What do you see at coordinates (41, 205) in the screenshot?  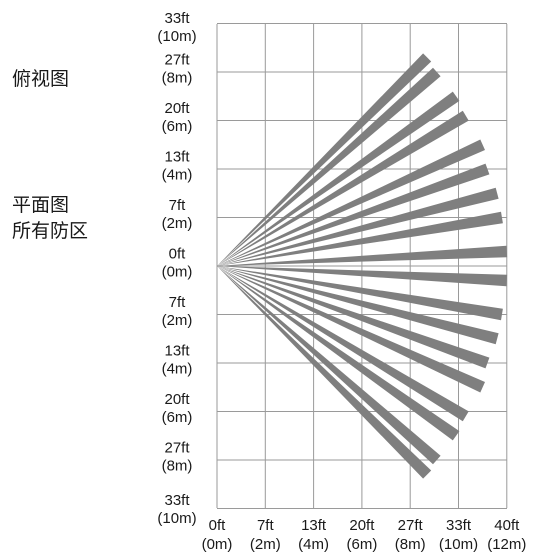 I see `plan-view-label: 平面图` at bounding box center [41, 205].